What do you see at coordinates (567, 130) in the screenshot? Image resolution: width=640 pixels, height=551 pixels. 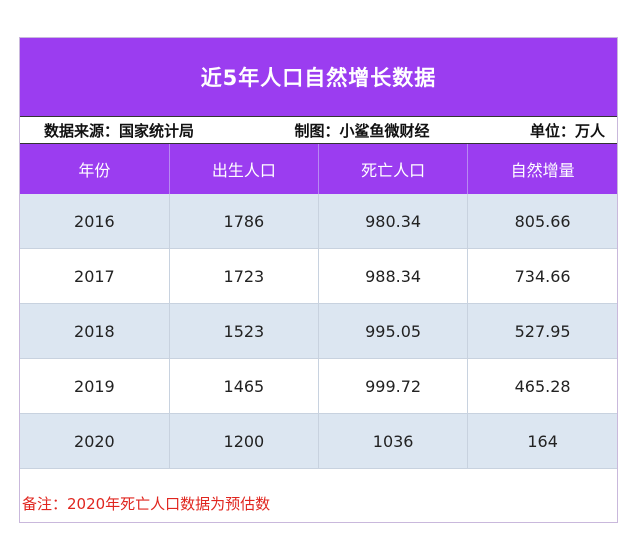 I see `unit-label: 单位：万人` at bounding box center [567, 130].